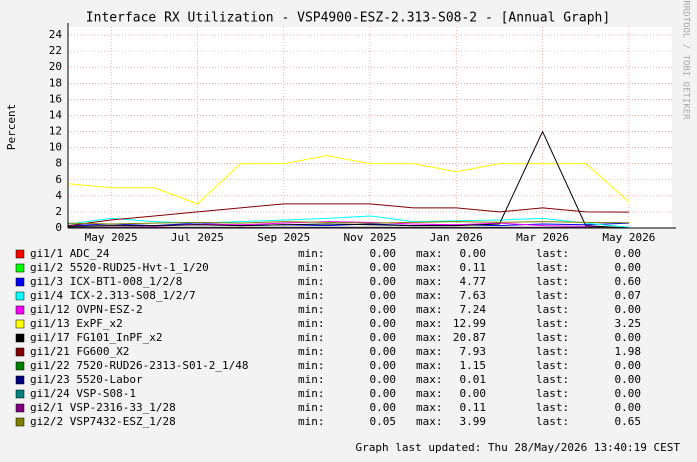 The image size is (697, 462). What do you see at coordinates (83, 393) in the screenshot?
I see `legend-label: gi1/24 VSP-S08-1` at bounding box center [83, 393].